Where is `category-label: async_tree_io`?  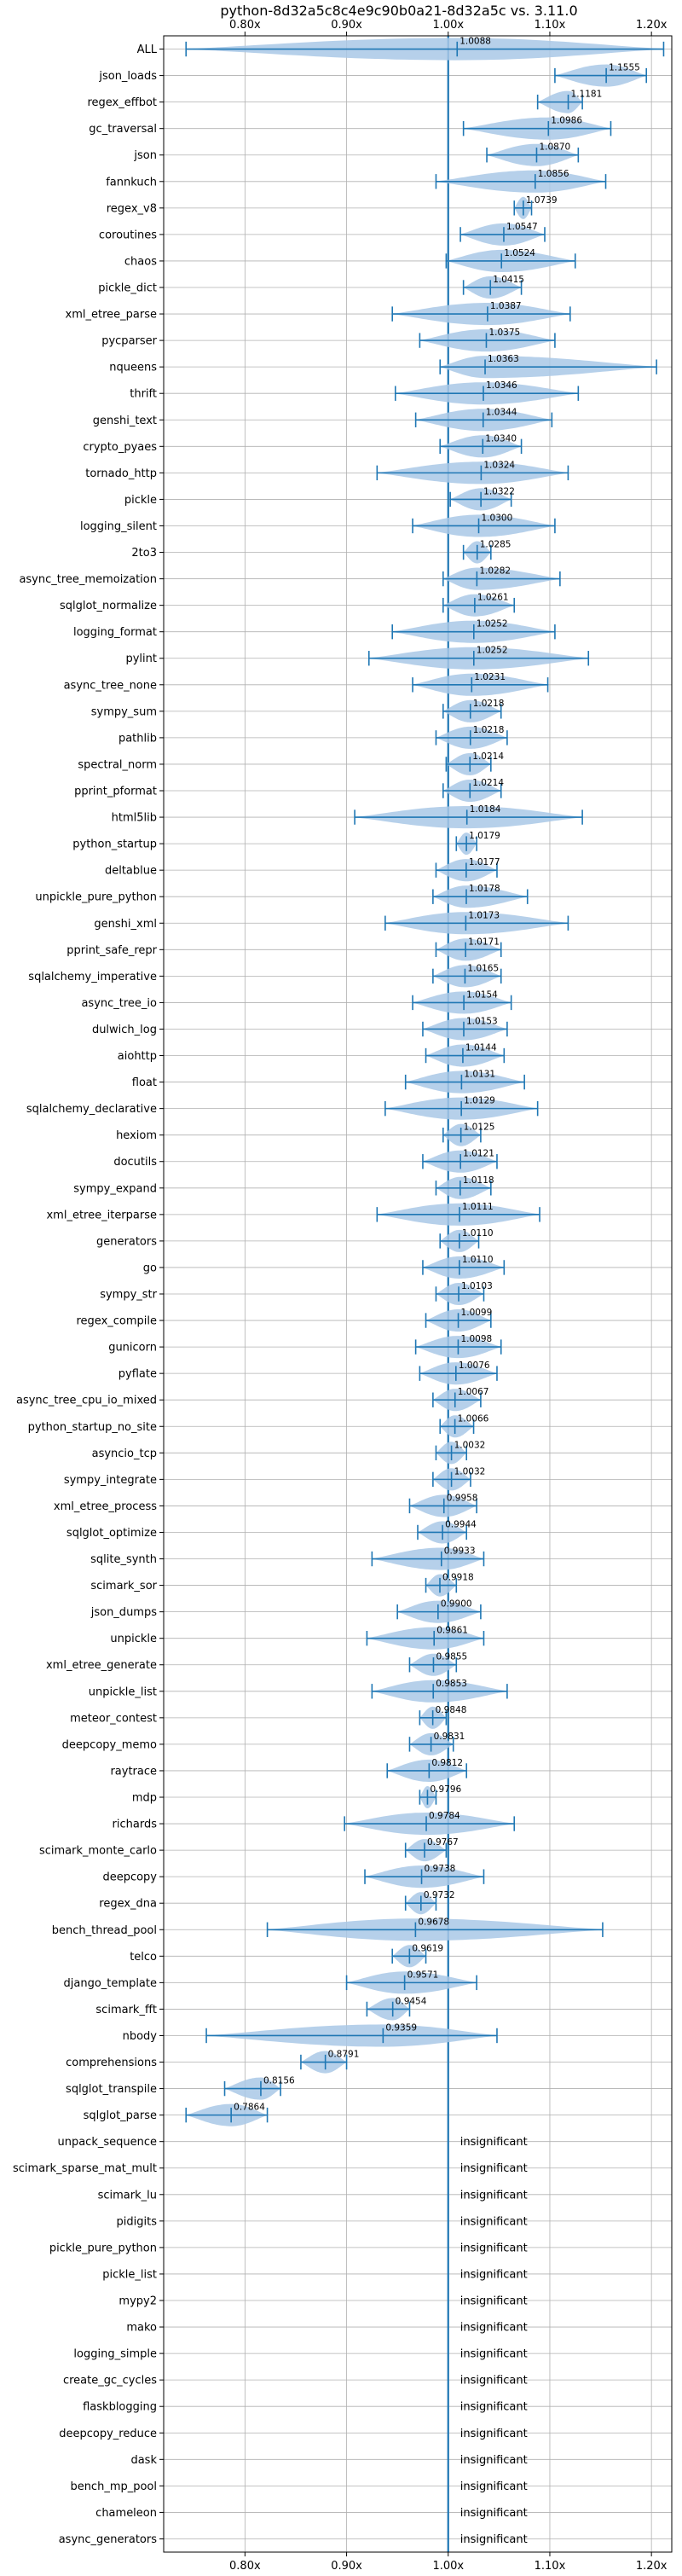
category-label: async_tree_io is located at coordinates (119, 1003).